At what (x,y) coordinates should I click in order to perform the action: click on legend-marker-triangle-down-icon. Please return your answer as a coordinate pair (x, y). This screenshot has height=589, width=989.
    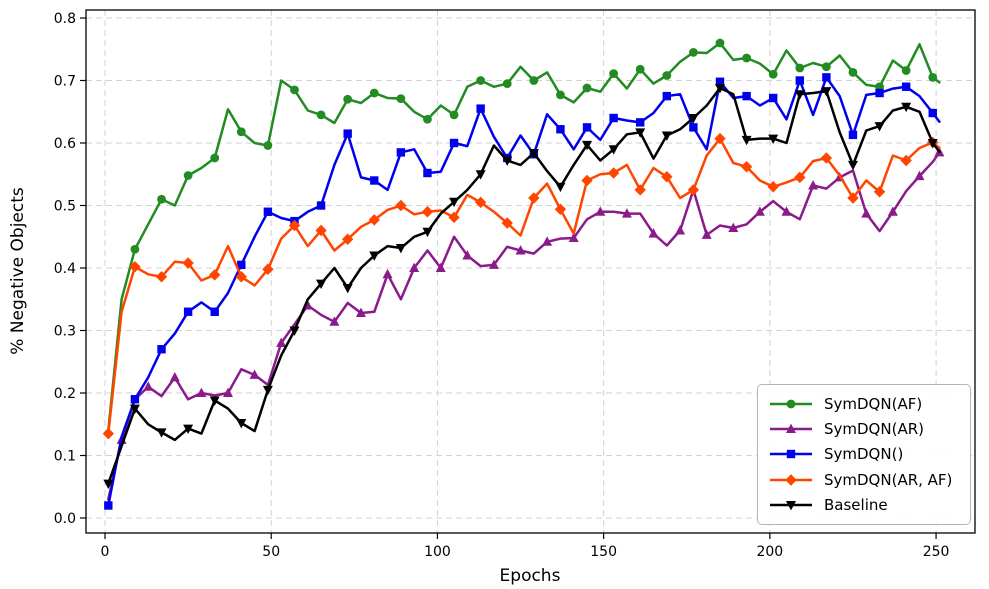
    Looking at the image, I should click on (791, 506).